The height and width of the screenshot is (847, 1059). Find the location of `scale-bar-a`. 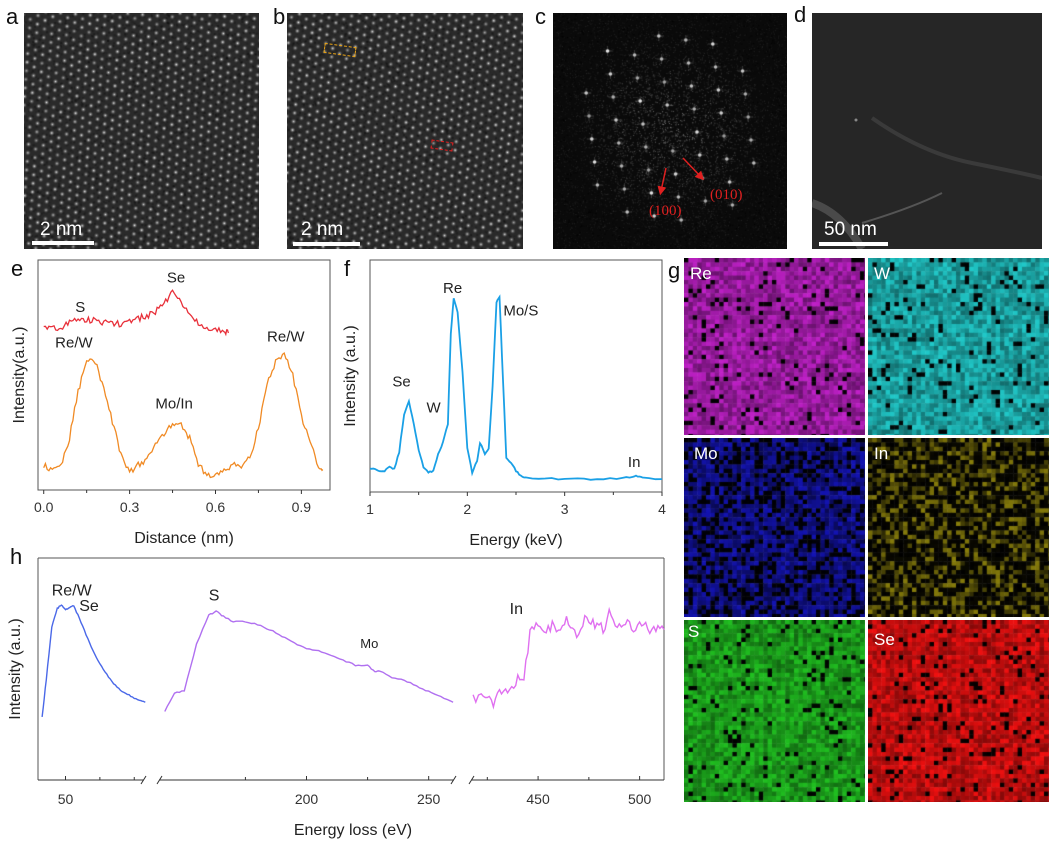

scale-bar-a is located at coordinates (63, 243).